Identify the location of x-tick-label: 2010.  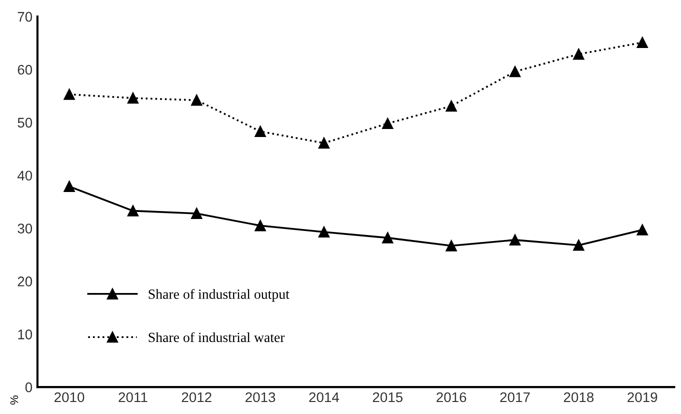
(69, 397).